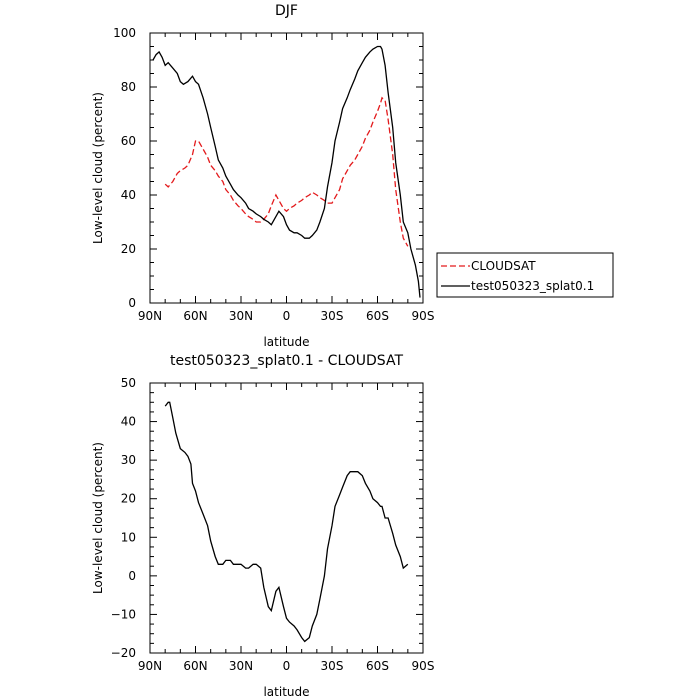 This screenshot has height=700, width=700. What do you see at coordinates (128, 141) in the screenshot?
I see `y-tick-label: 60` at bounding box center [128, 141].